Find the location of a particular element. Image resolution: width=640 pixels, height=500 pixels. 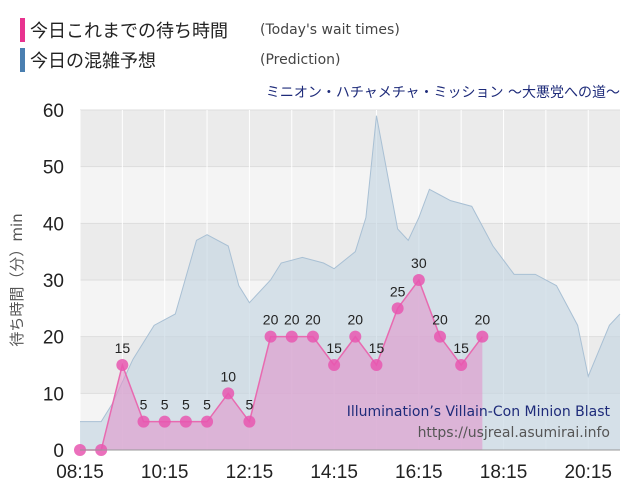

y-tick-label: 20 is located at coordinates (53, 338).